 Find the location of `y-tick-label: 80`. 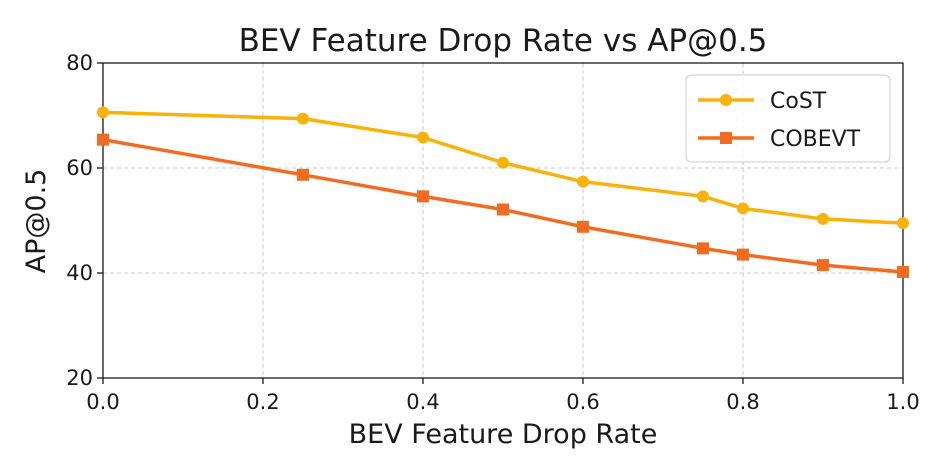

y-tick-label: 80 is located at coordinates (79, 63).